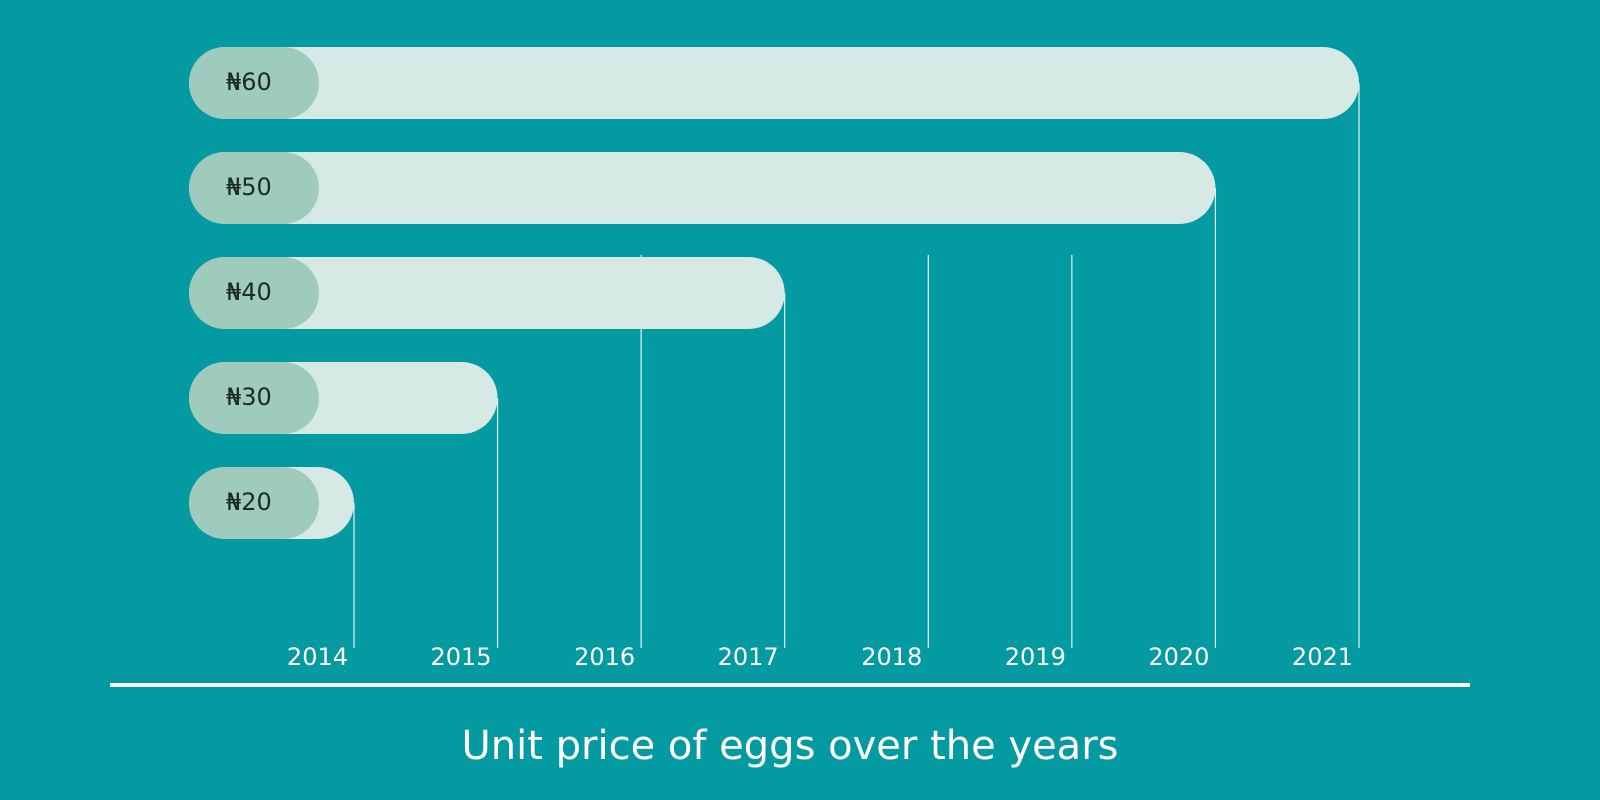  I want to click on value-label: ₦50, so click(249, 187).